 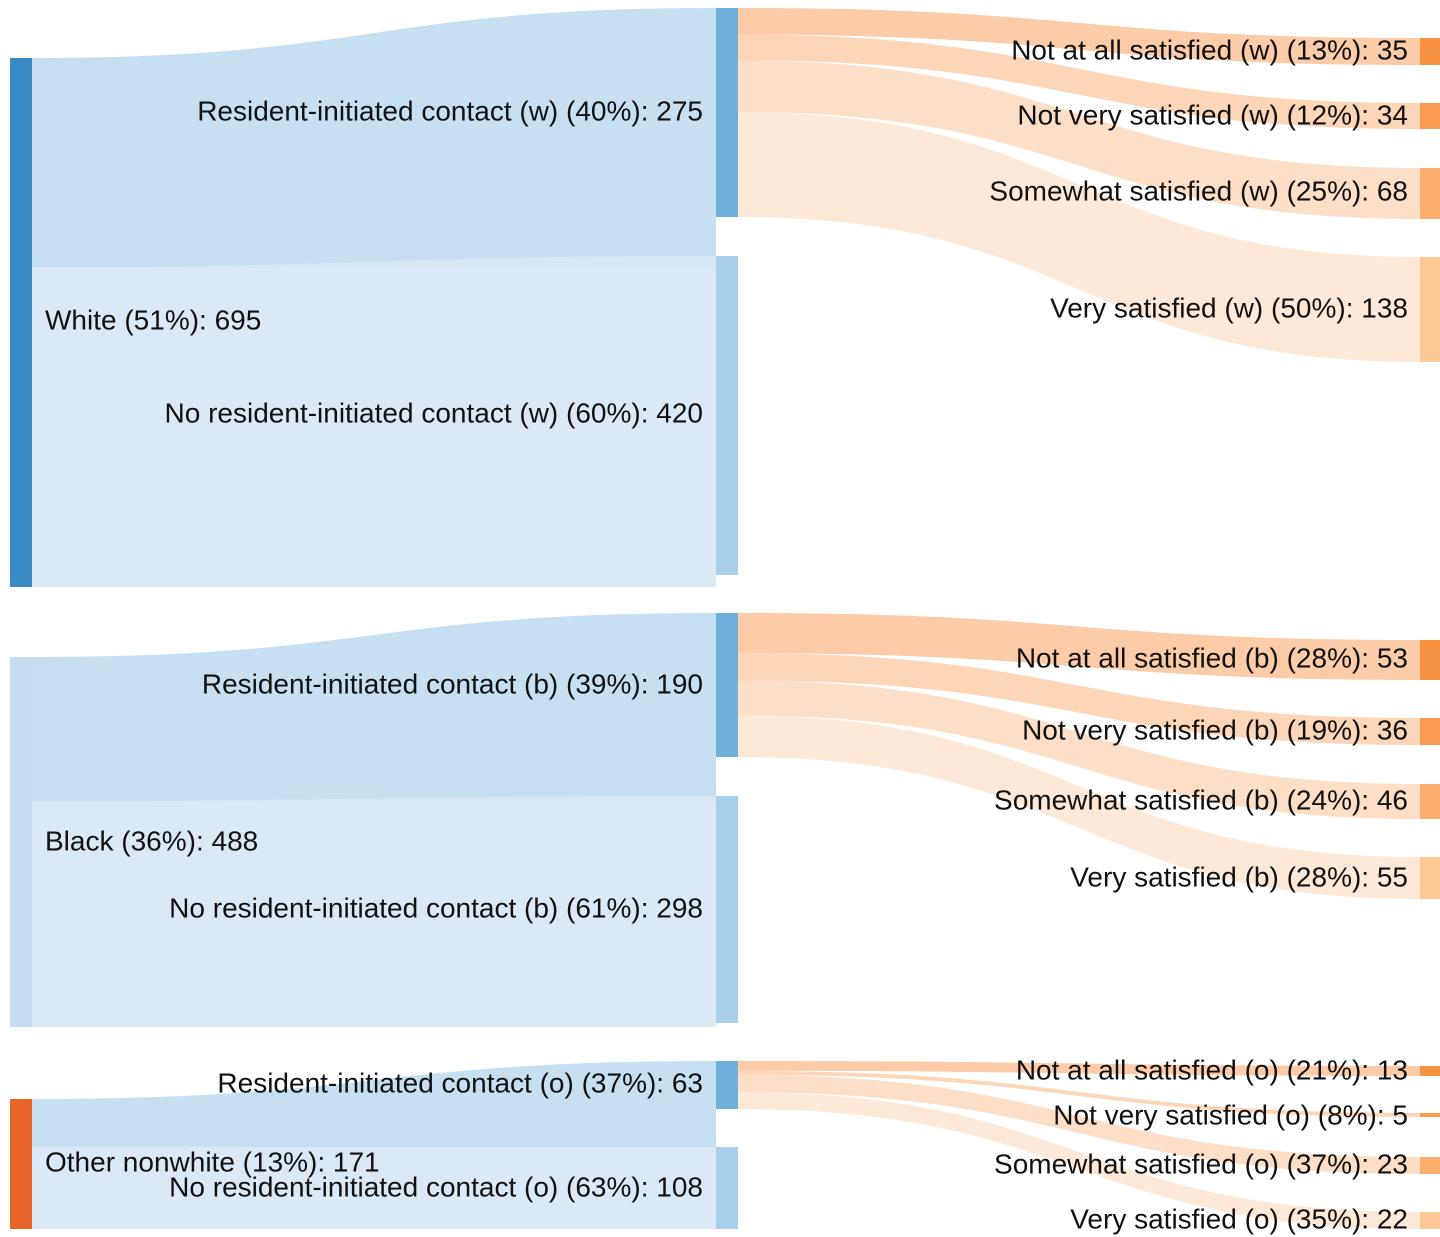 What do you see at coordinates (727, 112) in the screenshot?
I see `node-rc_w` at bounding box center [727, 112].